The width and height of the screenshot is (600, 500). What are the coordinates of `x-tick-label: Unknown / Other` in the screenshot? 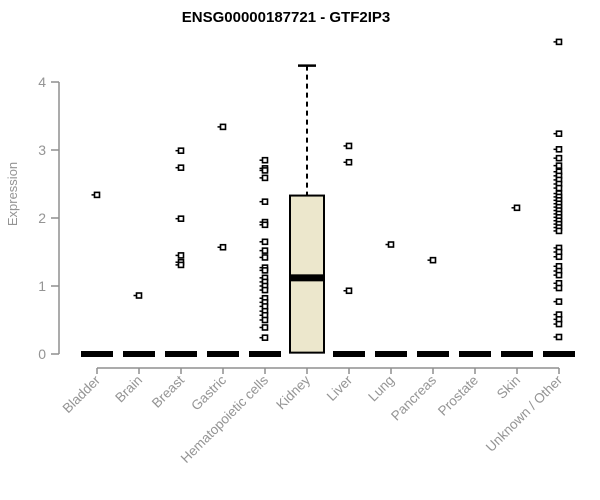 It's located at (524, 413).